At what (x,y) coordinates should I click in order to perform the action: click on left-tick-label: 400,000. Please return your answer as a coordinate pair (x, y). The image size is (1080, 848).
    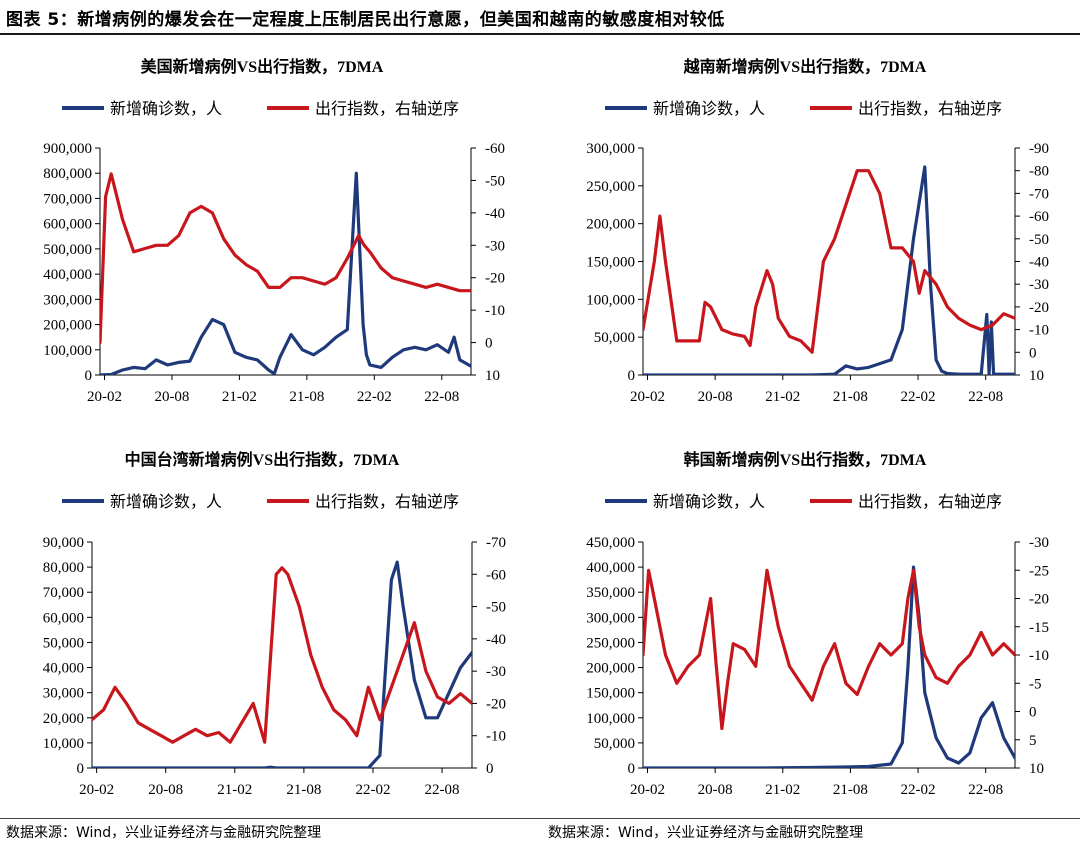
    Looking at the image, I should click on (610, 568).